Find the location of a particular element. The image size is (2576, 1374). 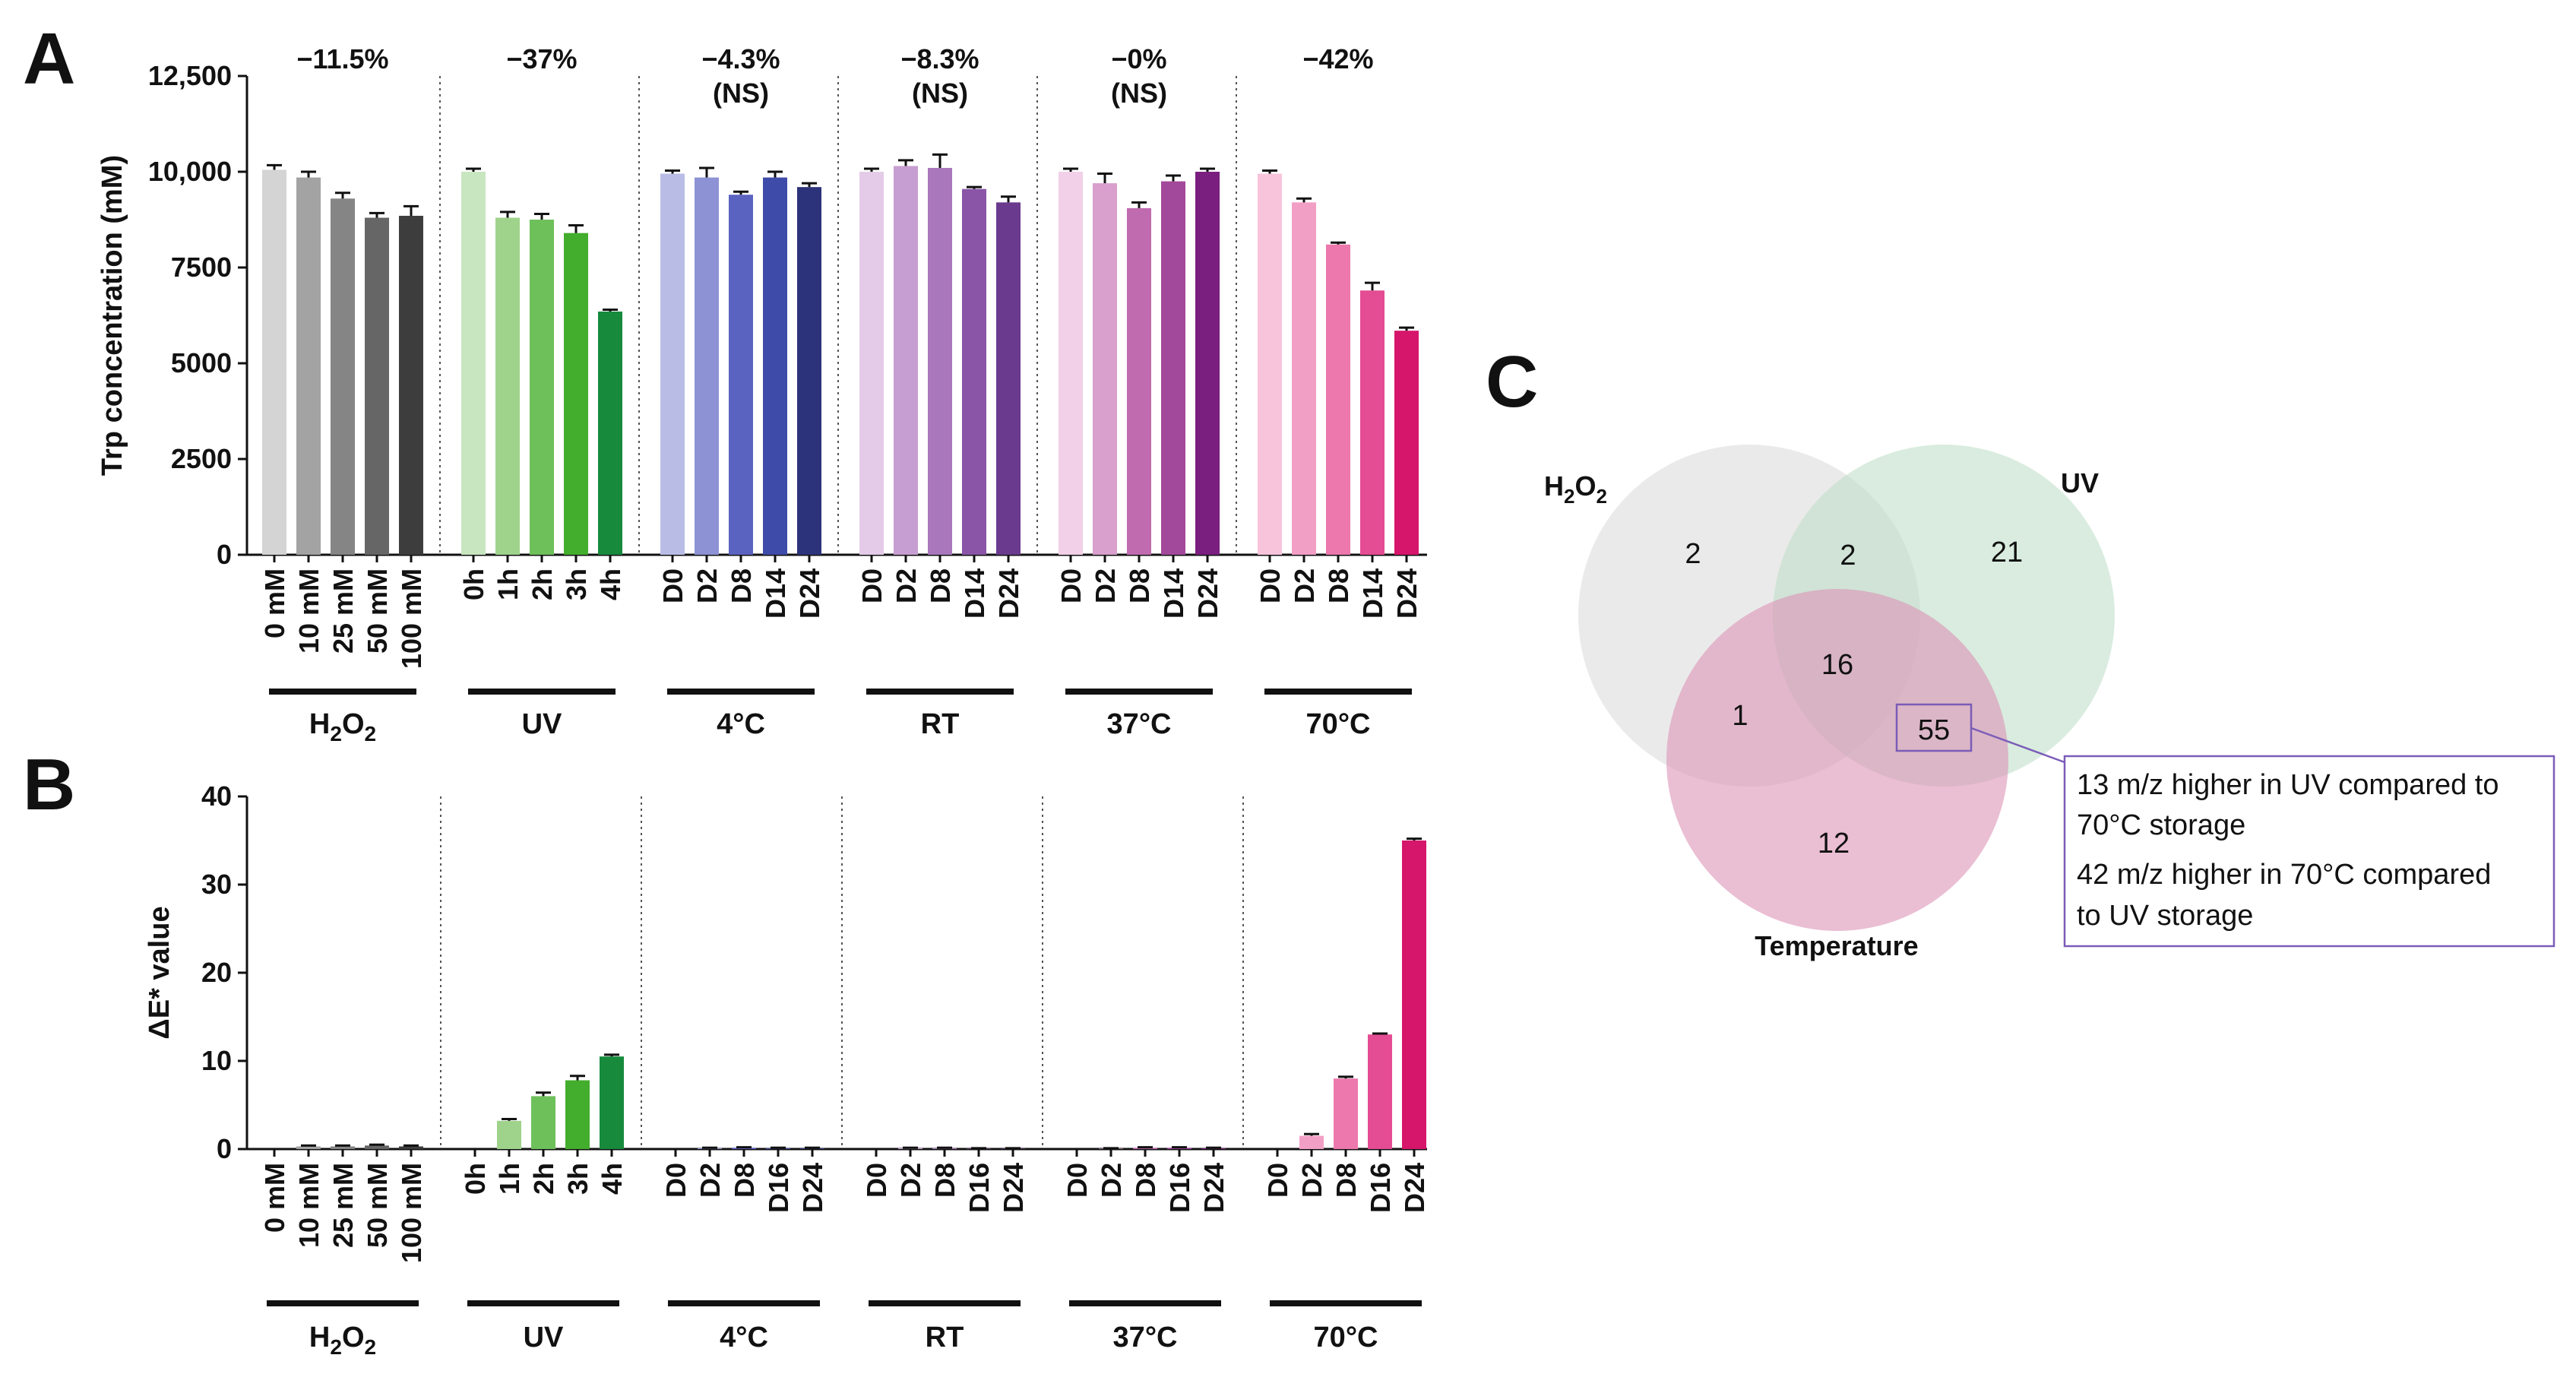

venn-count-temperature-only: 12 is located at coordinates (1834, 844).